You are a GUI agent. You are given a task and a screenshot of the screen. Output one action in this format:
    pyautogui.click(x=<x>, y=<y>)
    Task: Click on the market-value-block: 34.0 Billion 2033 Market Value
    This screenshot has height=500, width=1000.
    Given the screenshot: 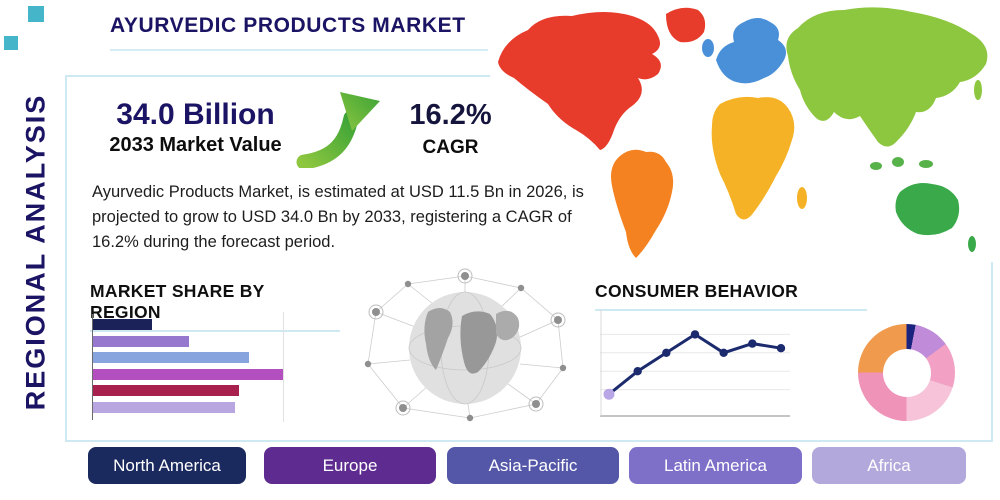 What is the action you would take?
    pyautogui.click(x=195, y=127)
    